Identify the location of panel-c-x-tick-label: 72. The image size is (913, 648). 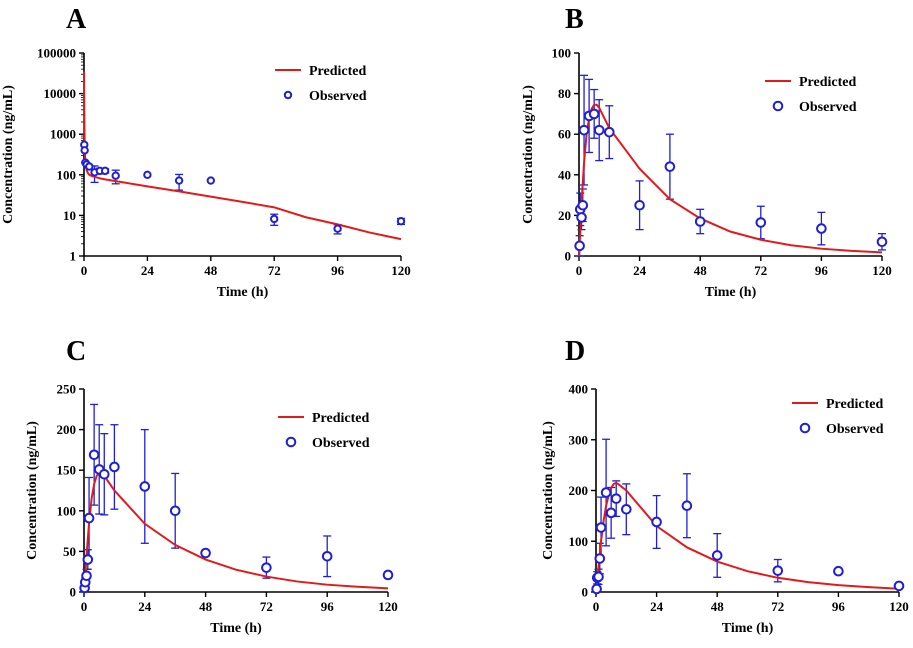
(266, 606).